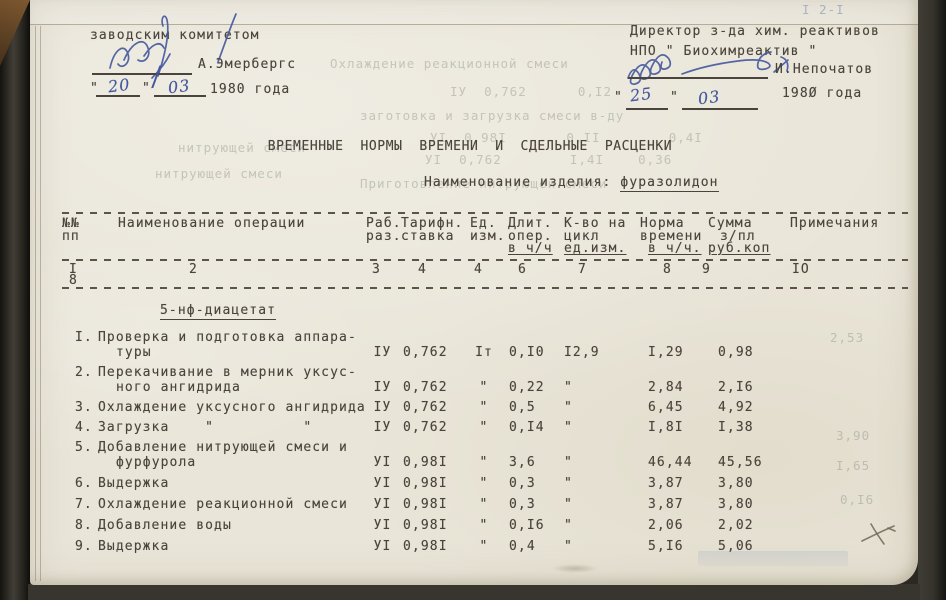 This screenshot has height=600, width=946. What do you see at coordinates (384, 230) in the screenshot?
I see `col-header-grade: Раб. раз.` at bounding box center [384, 230].